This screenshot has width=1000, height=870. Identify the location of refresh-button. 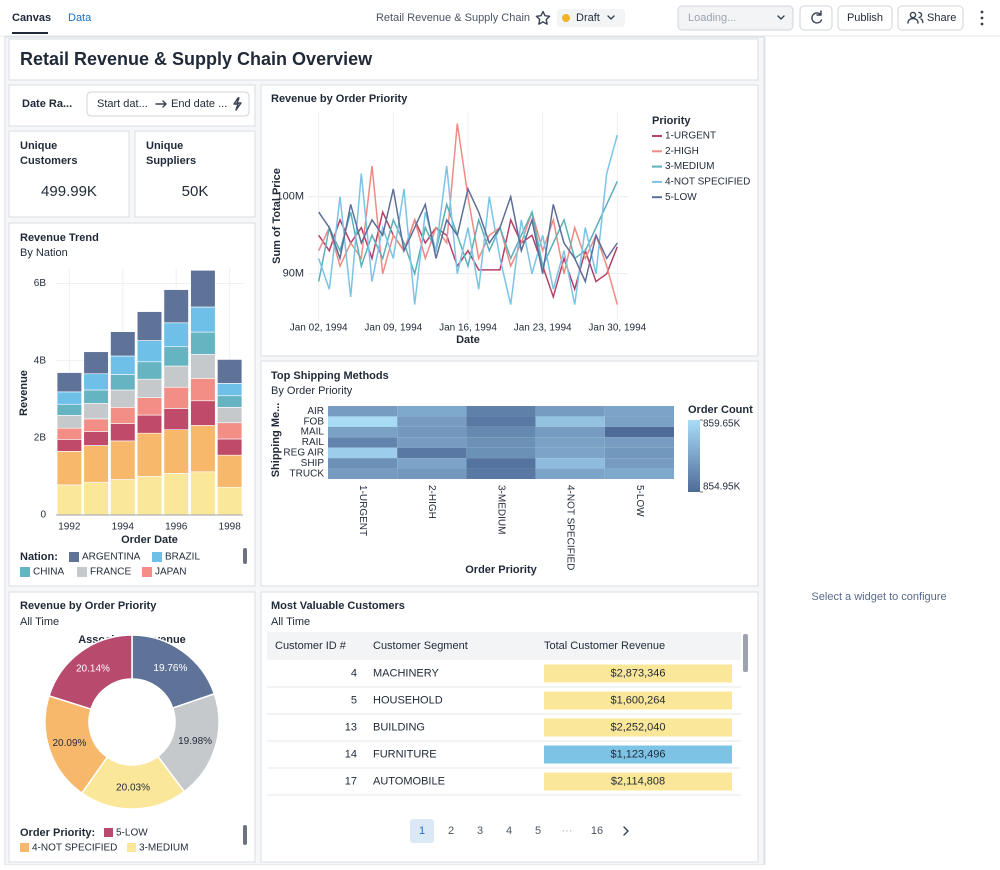
(816, 18).